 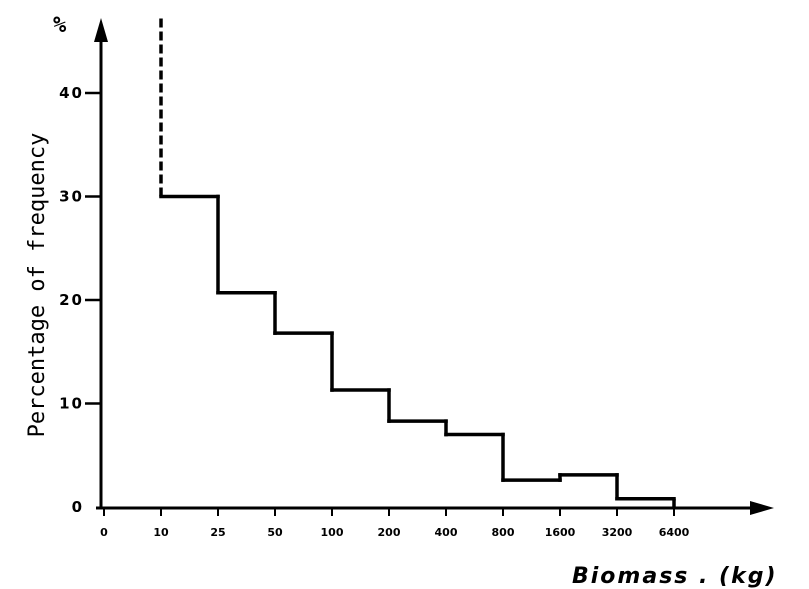 What do you see at coordinates (71, 197) in the screenshot?
I see `y-tick-label: 30` at bounding box center [71, 197].